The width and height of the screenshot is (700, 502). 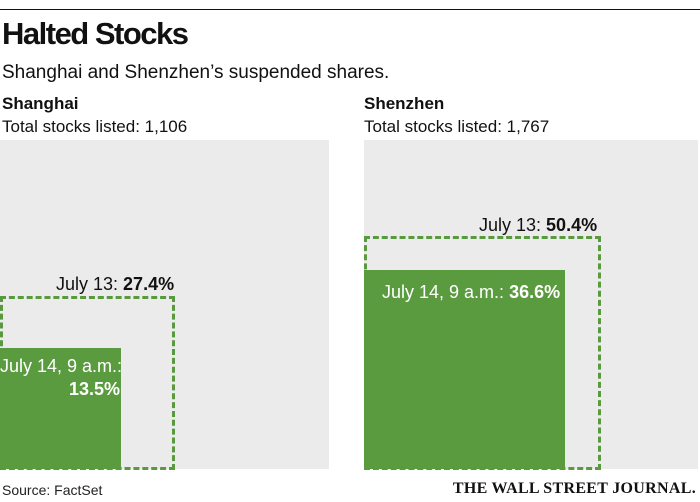 I want to click on shenzhen-july14-value: 36.6%, so click(x=535, y=292).